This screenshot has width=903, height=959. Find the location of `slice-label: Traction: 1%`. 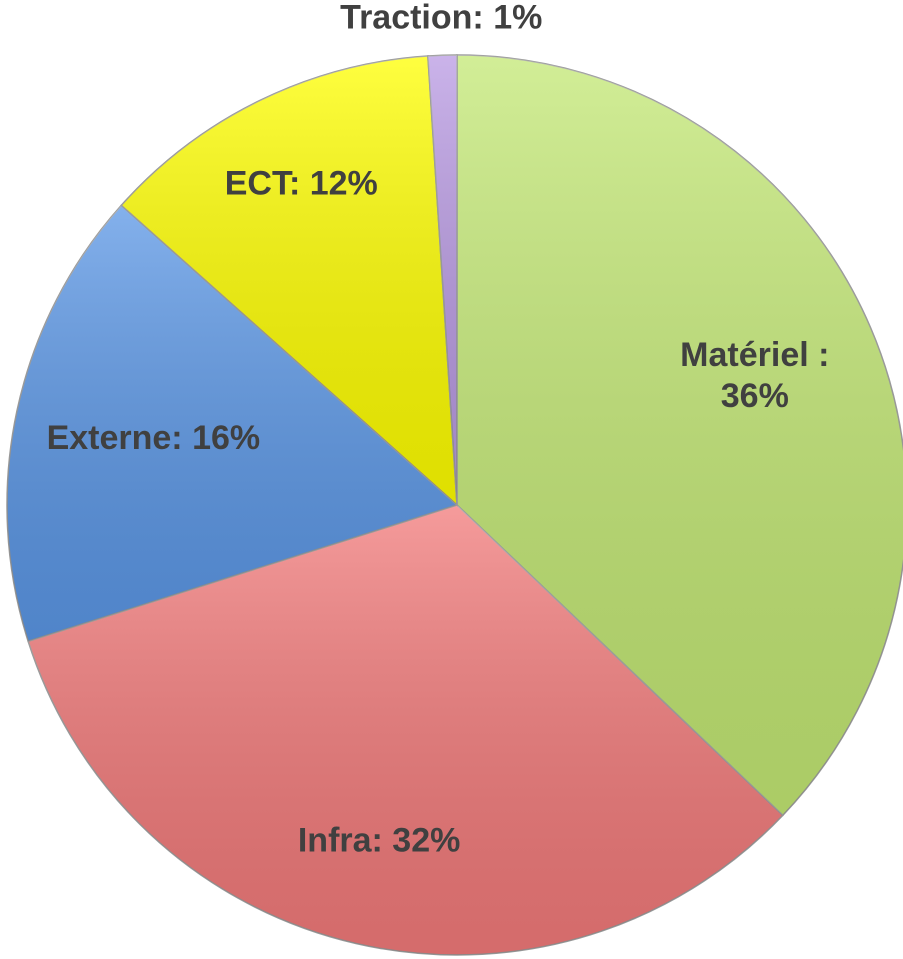

slice-label: Traction: 1% is located at coordinates (441, 18).